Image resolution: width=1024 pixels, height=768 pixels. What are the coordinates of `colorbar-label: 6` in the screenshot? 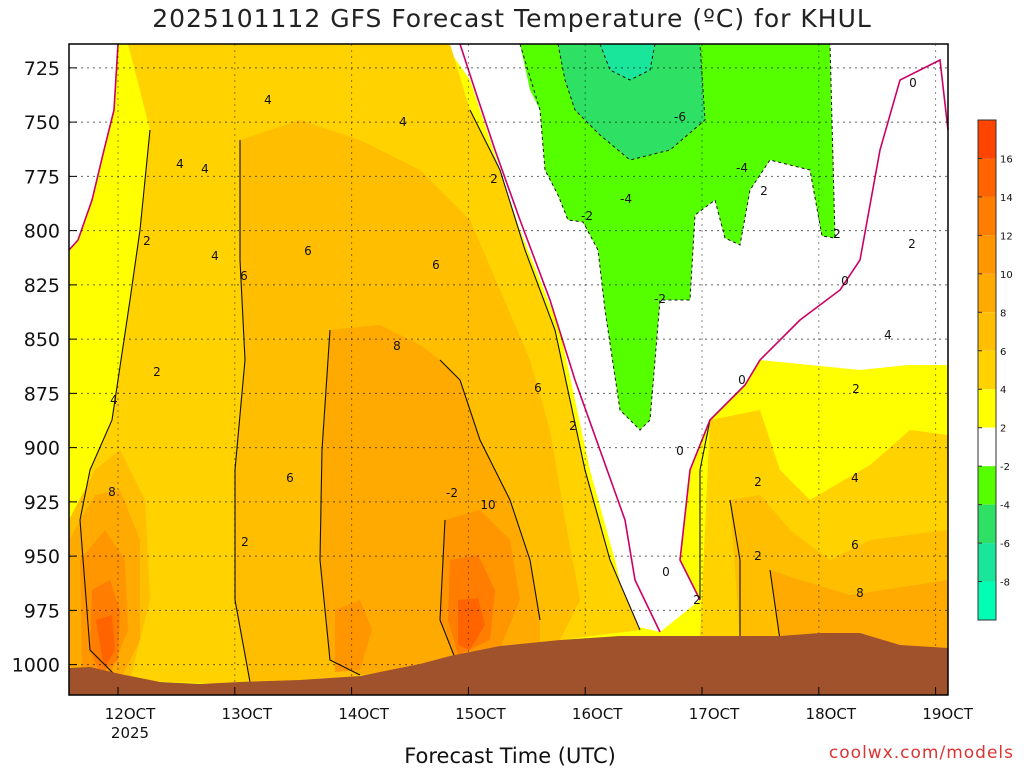 It's located at (1003, 352).